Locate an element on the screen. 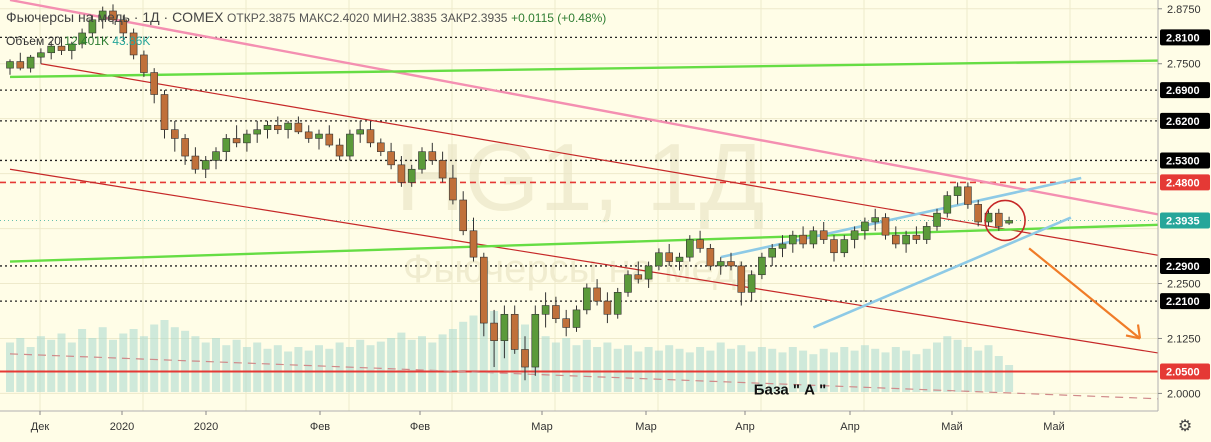  price-tick-label: 2.7500 is located at coordinates (1184, 65).